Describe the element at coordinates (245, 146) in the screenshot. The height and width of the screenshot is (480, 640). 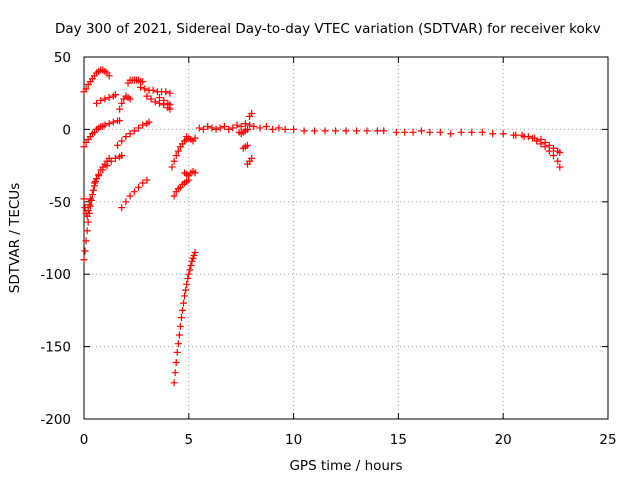
I see `series-arc22` at that location.